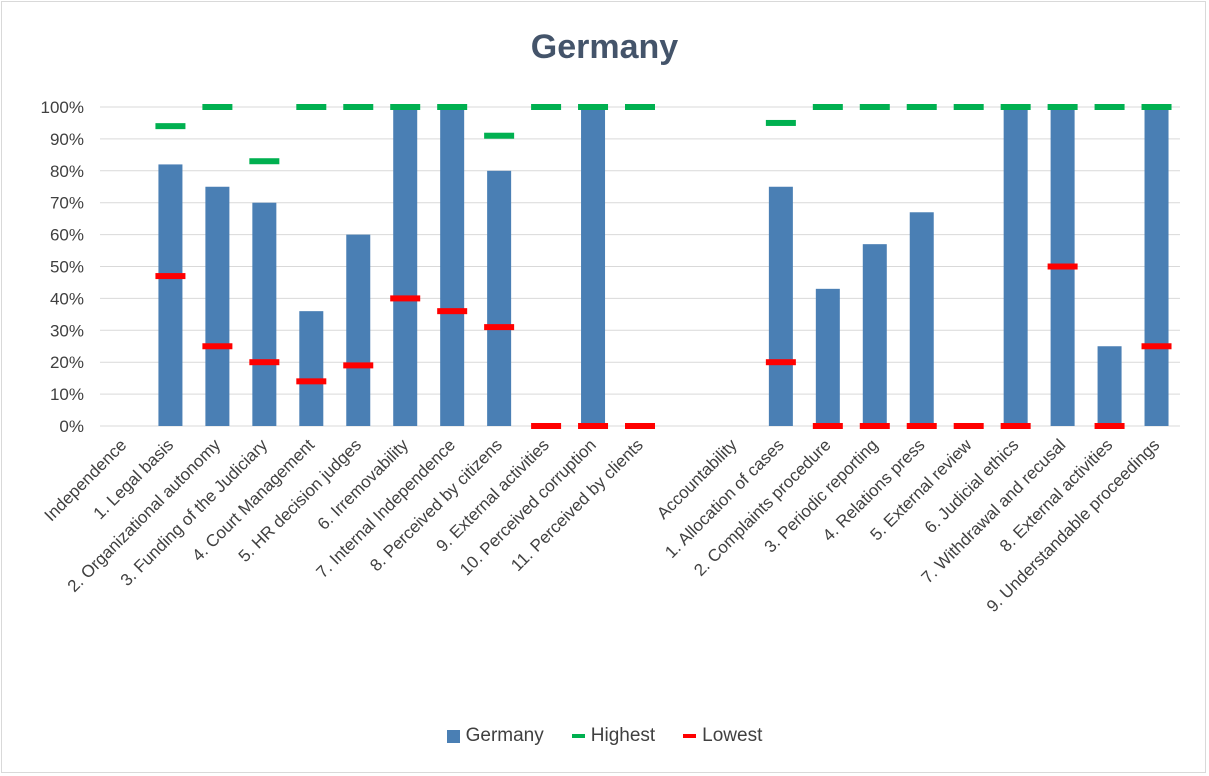 The image size is (1209, 776). I want to click on y-tick-label: 90%, so click(67, 139).